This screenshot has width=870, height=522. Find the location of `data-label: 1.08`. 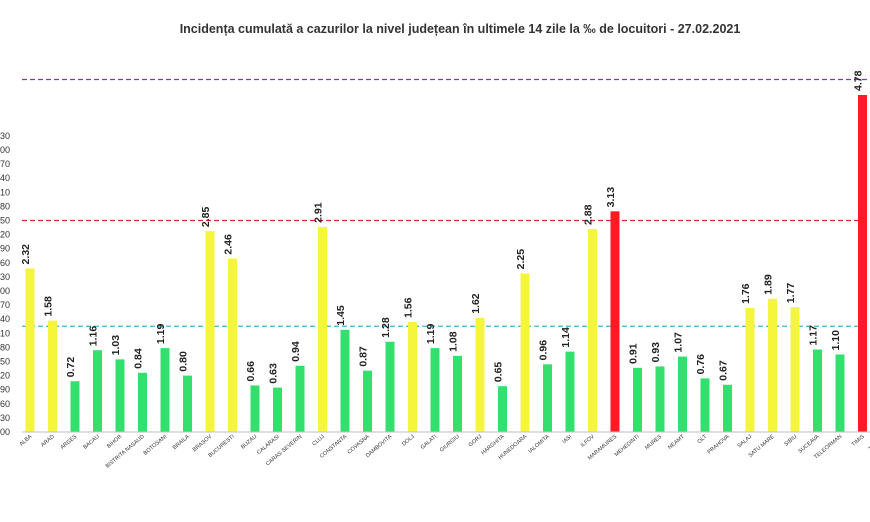

data-label: 1.08 is located at coordinates (454, 341).